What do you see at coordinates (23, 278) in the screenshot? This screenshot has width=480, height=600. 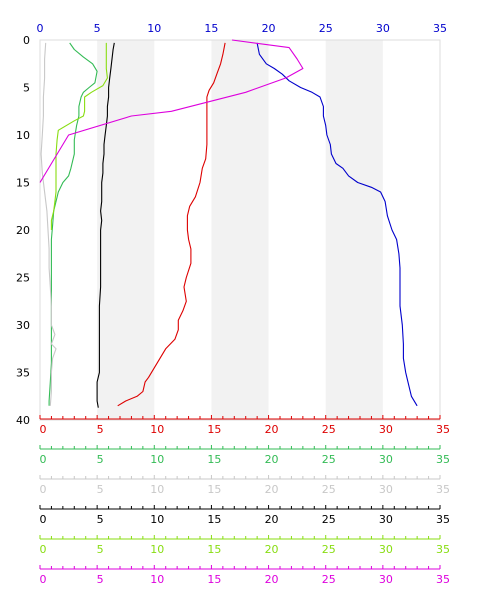 I see `y-tick-label: 25` at bounding box center [23, 278].